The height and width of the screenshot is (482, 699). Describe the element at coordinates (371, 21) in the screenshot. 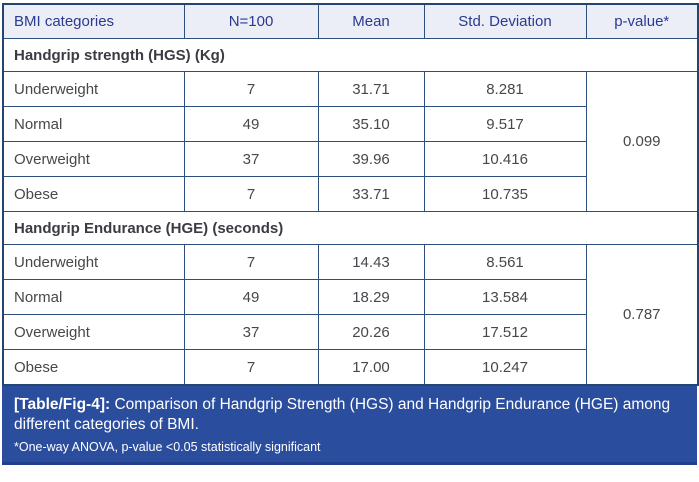

I see `column-header-mean: Mean` at that location.